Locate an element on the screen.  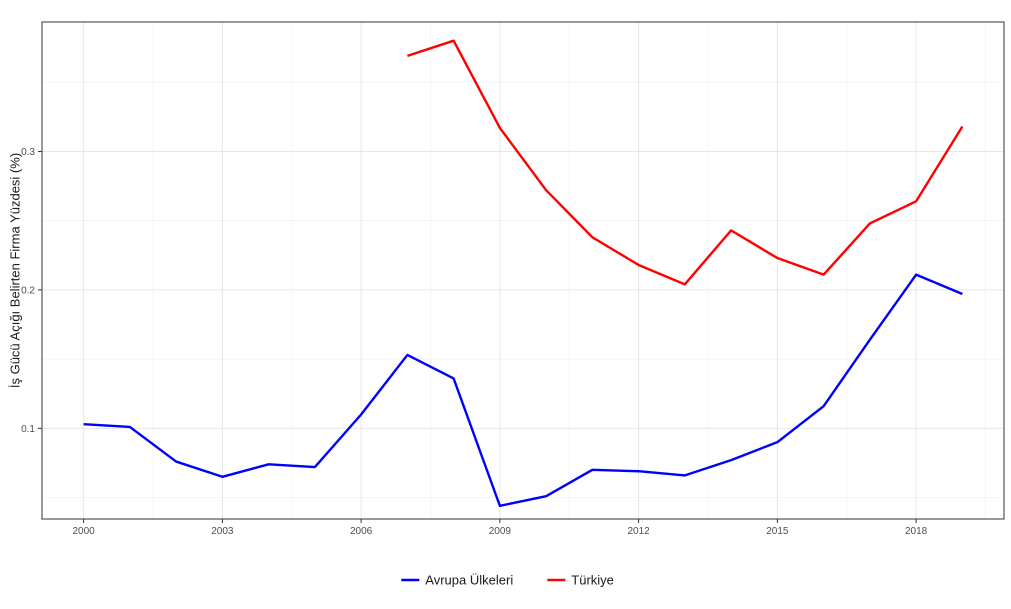
x-tick-label: 2009 is located at coordinates (500, 531).